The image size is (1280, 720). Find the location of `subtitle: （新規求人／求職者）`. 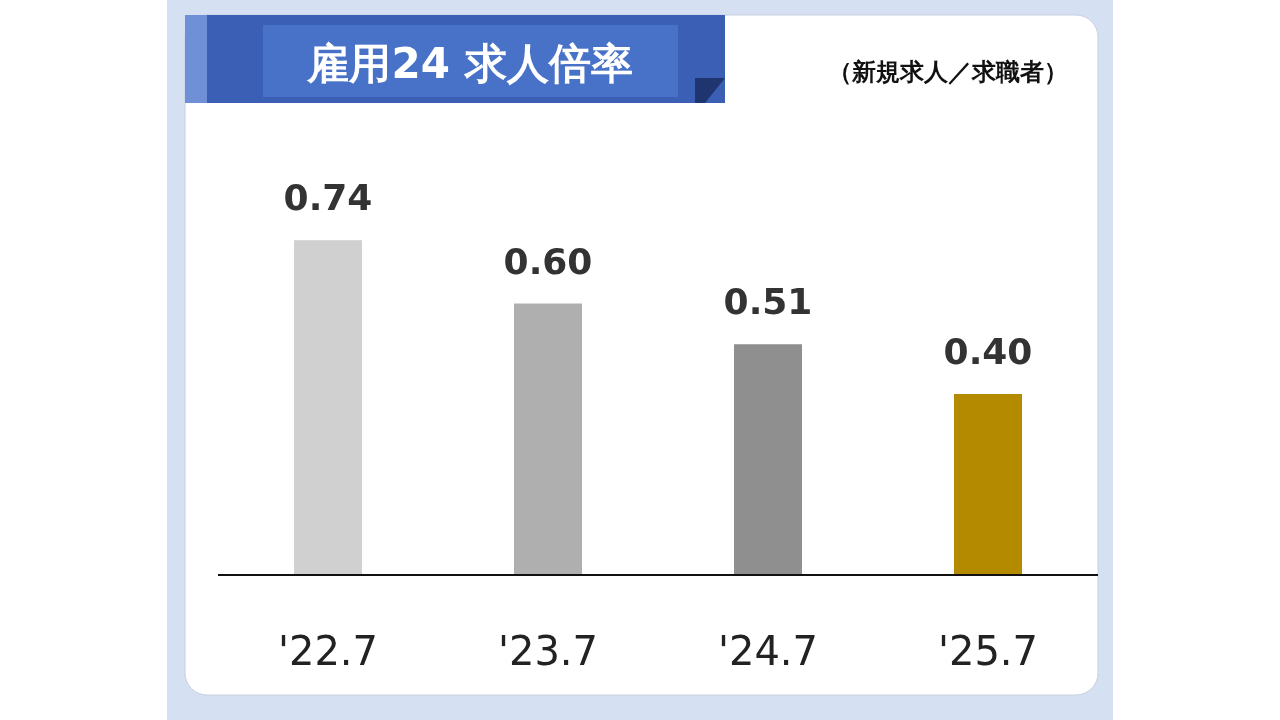

subtitle: （新規求人／求職者） is located at coordinates (948, 72).